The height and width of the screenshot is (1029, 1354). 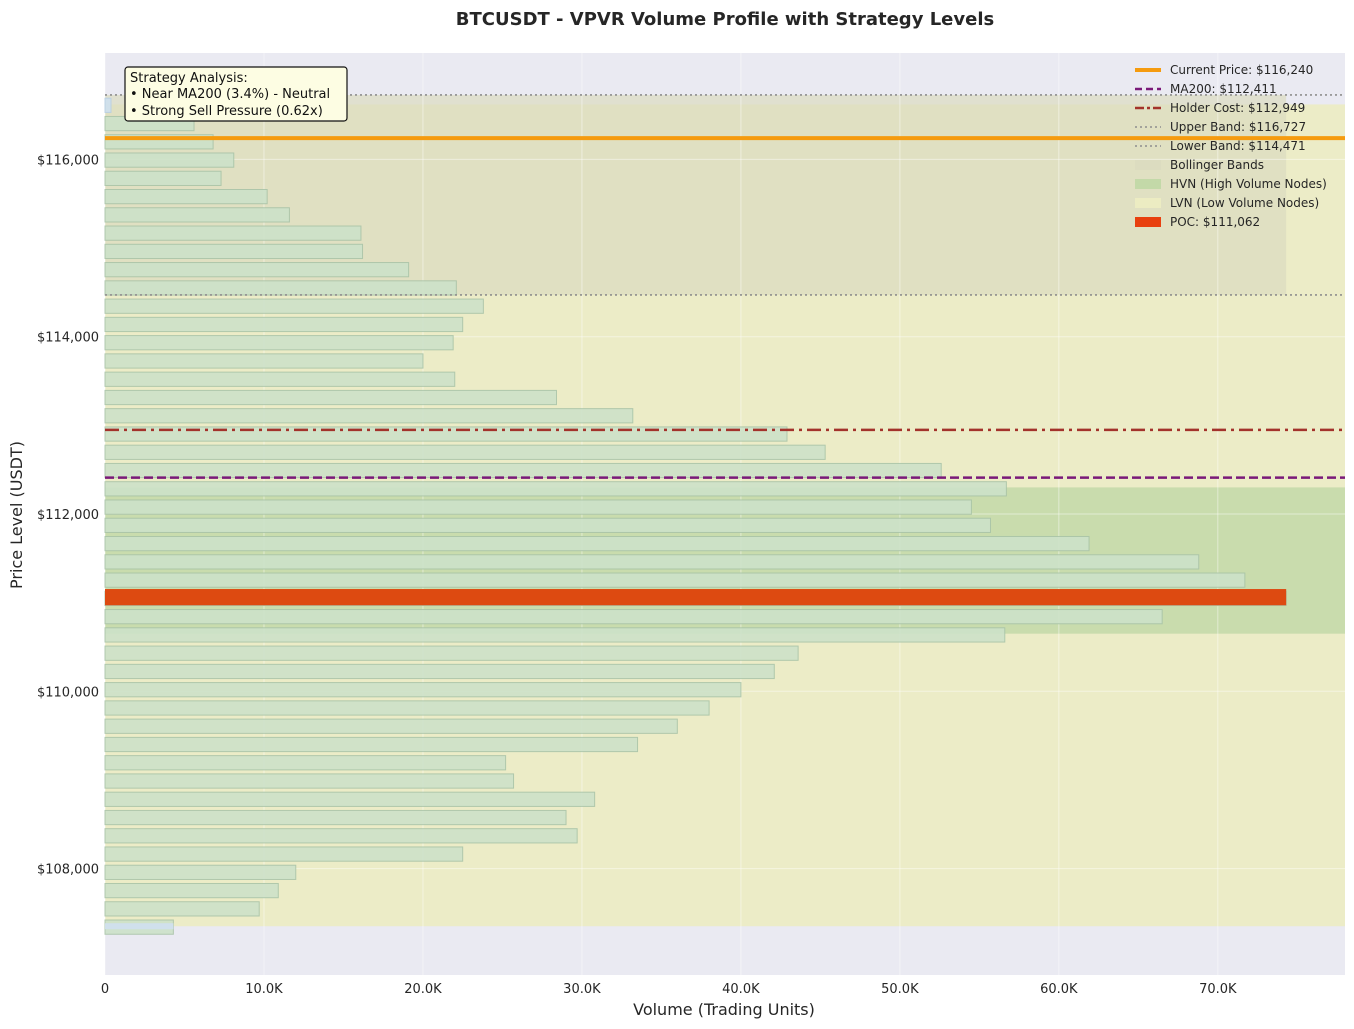 I want to click on legend-item-lower: Lower Band: $114,471, so click(x=1220, y=146).